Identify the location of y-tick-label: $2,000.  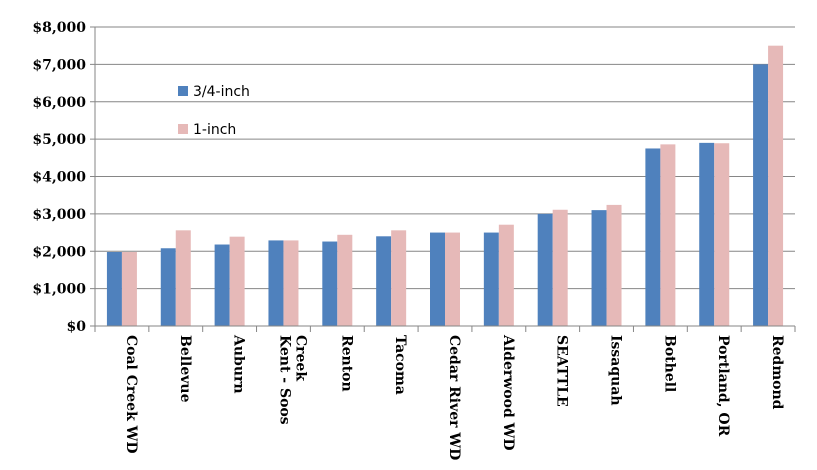
(59, 252).